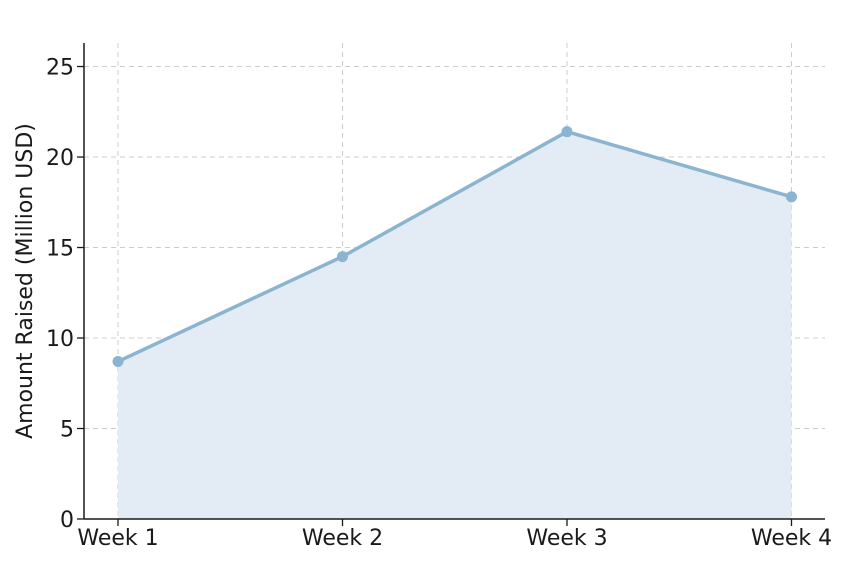 The height and width of the screenshot is (564, 850). Describe the element at coordinates (67, 430) in the screenshot. I see `y-tick-label: 5` at that location.